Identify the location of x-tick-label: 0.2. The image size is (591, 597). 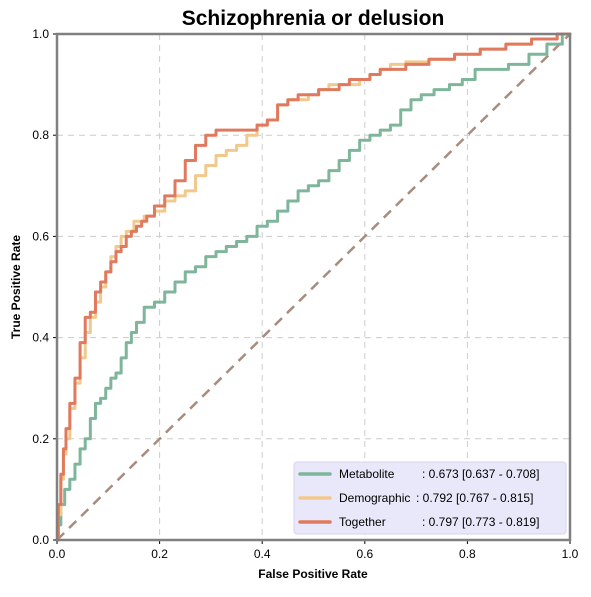
(159, 554).